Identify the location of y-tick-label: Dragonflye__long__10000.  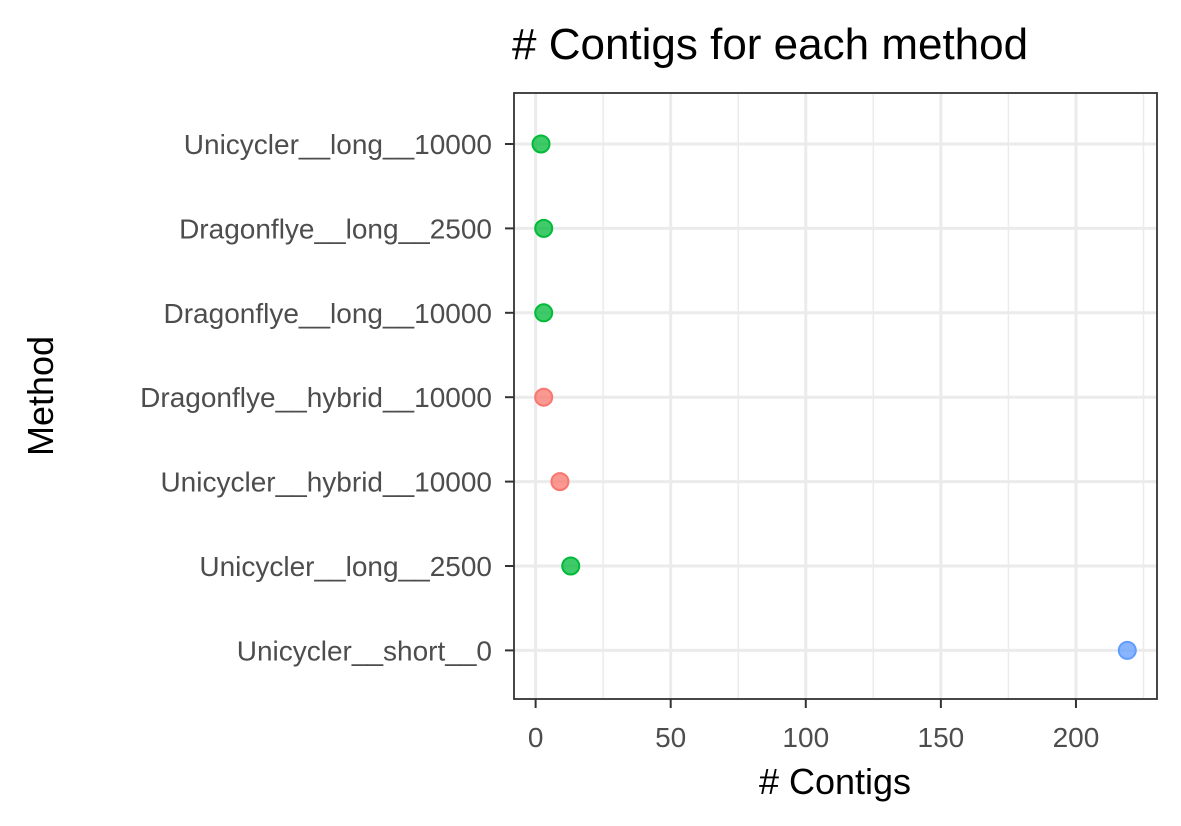
(328, 313).